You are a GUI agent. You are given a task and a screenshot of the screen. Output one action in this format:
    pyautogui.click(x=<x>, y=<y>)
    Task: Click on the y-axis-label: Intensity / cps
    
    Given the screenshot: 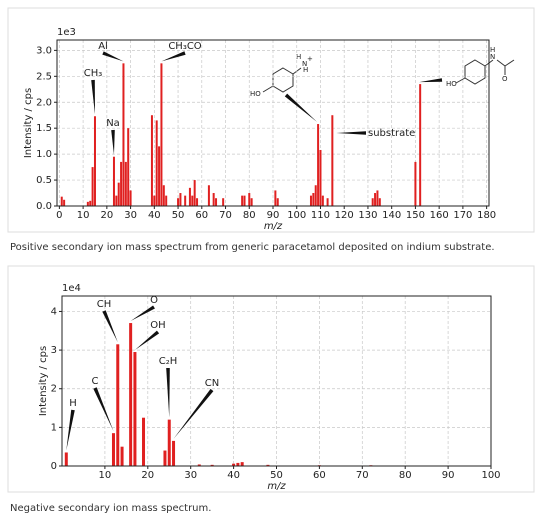 What is the action you would take?
    pyautogui.click(x=28, y=123)
    